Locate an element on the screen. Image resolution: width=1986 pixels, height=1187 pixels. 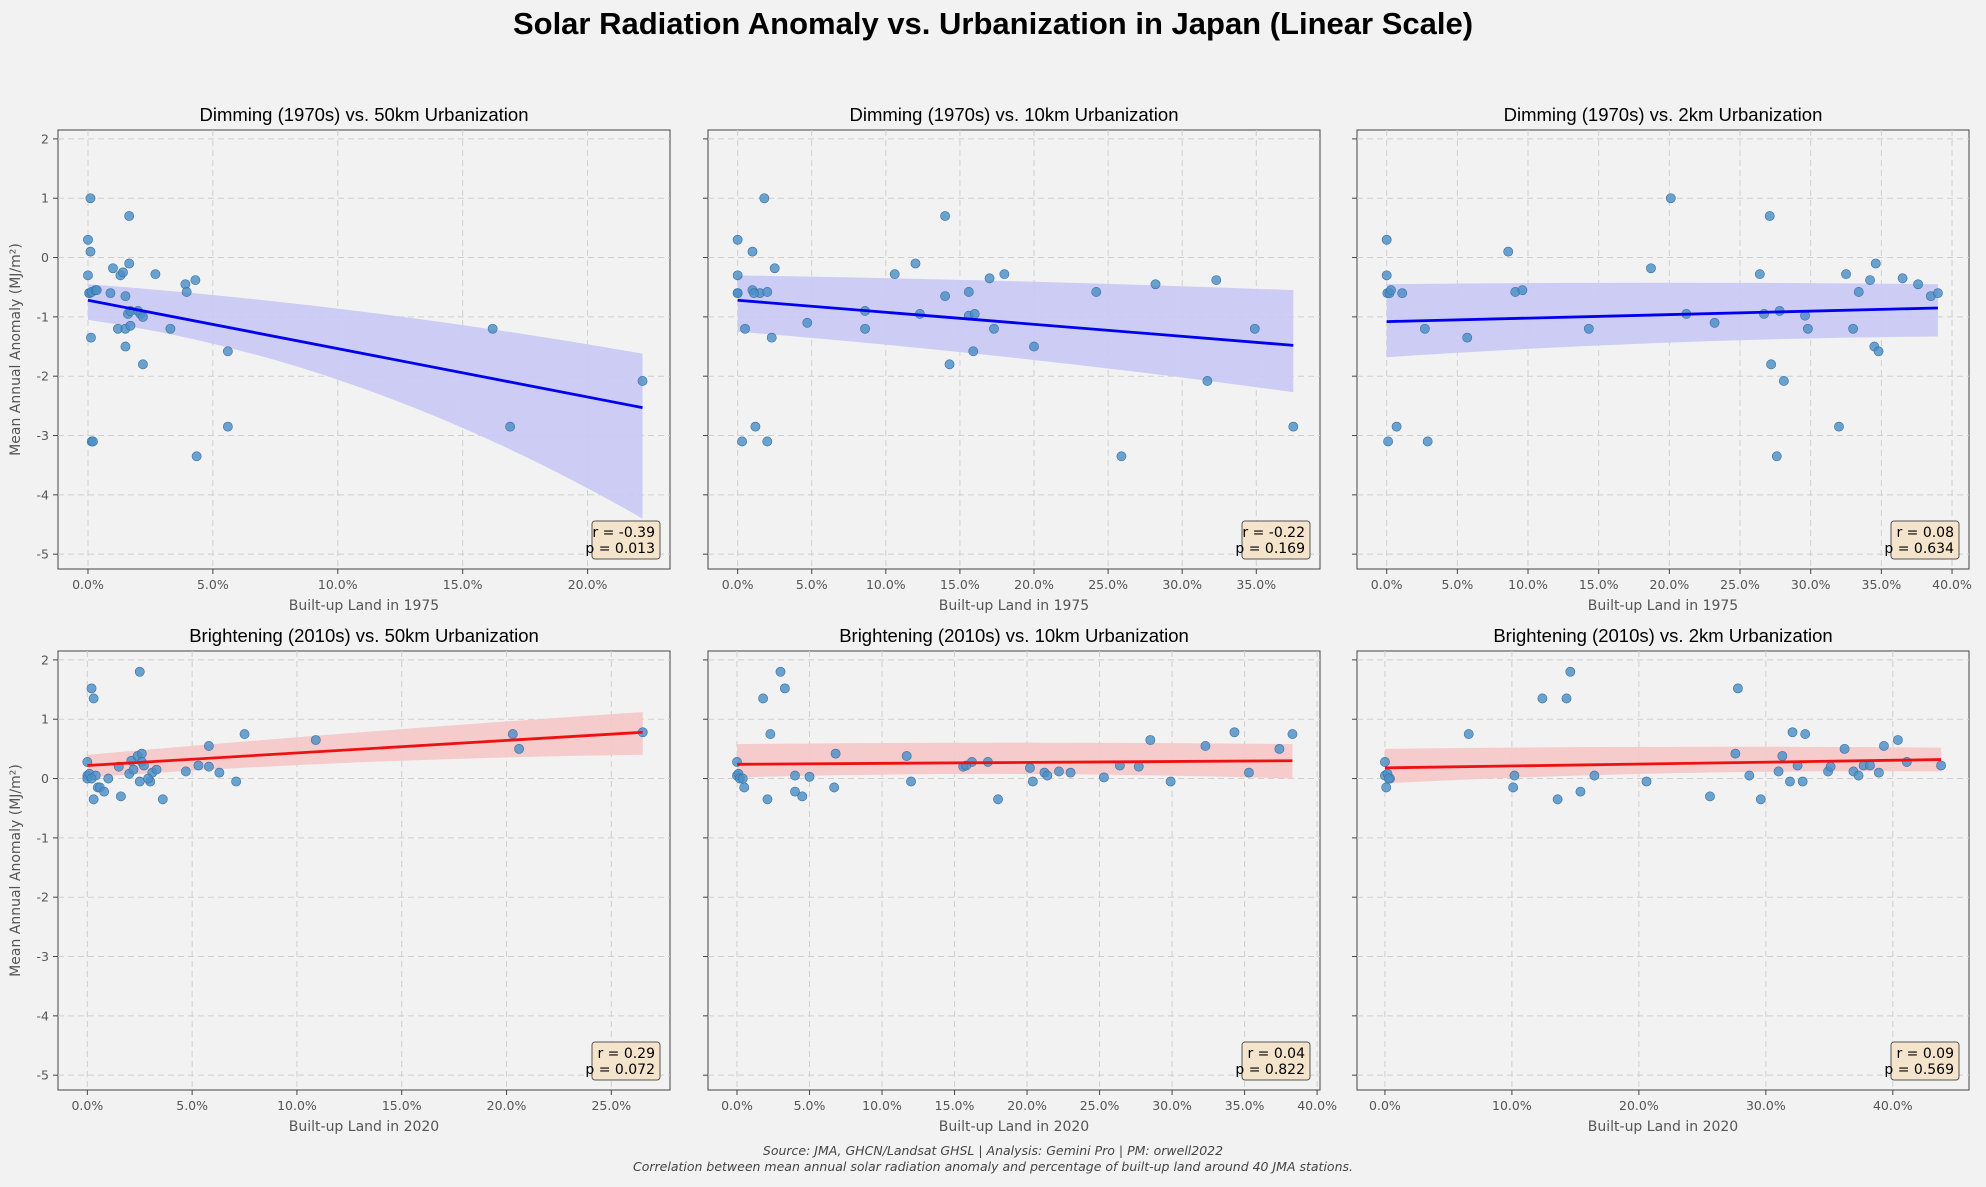
y-tick-label: -3 is located at coordinates (43, 435).